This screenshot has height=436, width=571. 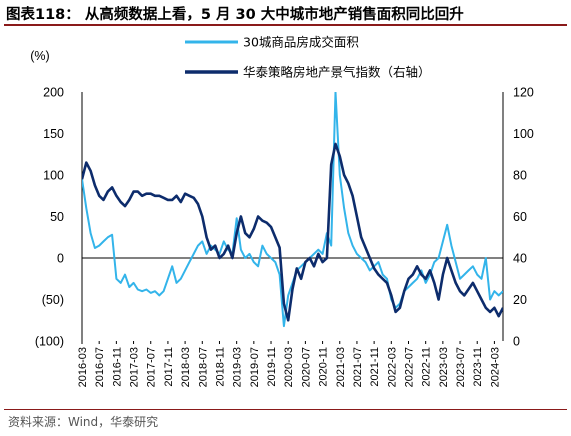 What do you see at coordinates (461, 367) in the screenshot?
I see `x-tick-label: 2023-07` at bounding box center [461, 367].